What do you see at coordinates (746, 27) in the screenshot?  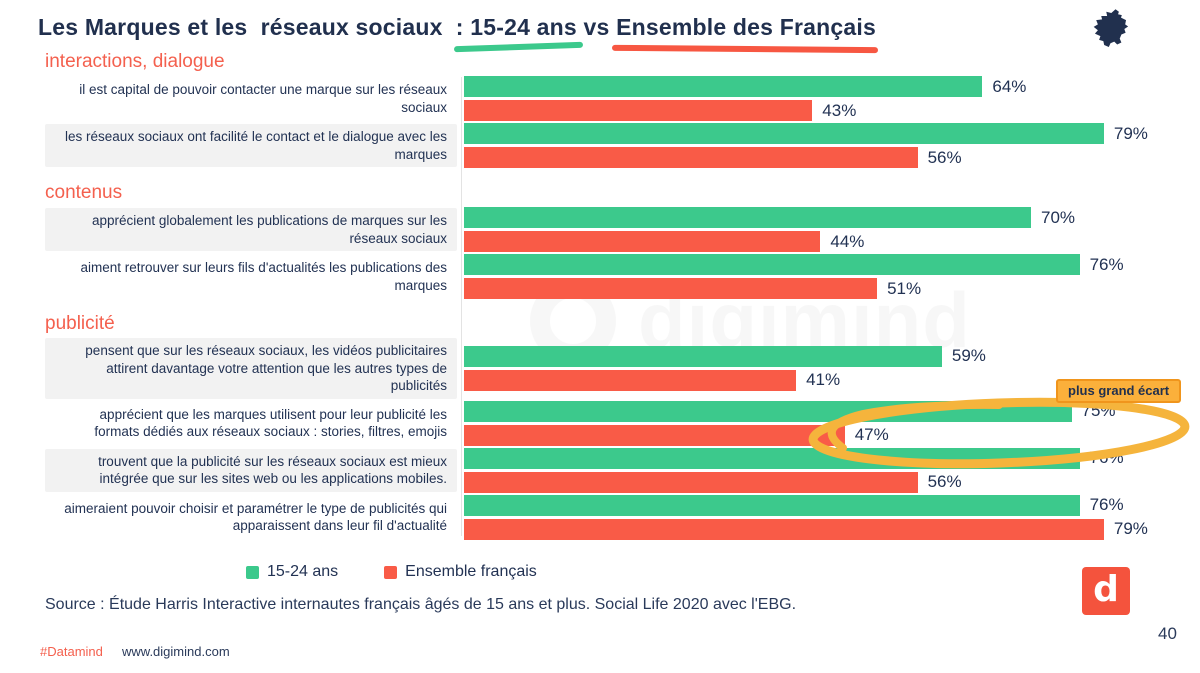 I see `title-part-all: Ensemble des Français` at bounding box center [746, 27].